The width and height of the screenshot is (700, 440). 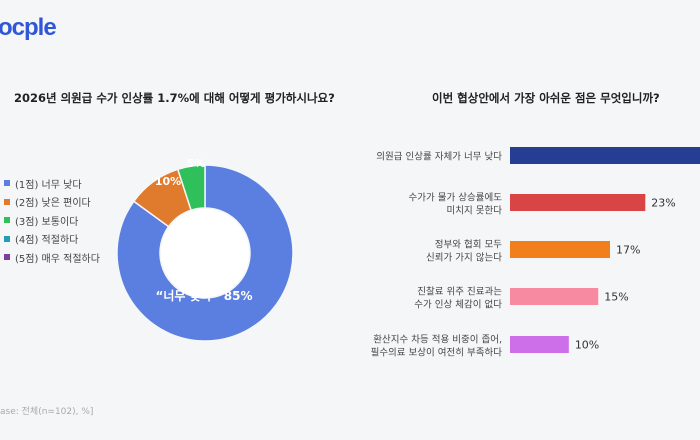 I want to click on legend-item-score-3: (3점) 보통이다, so click(x=52, y=220).